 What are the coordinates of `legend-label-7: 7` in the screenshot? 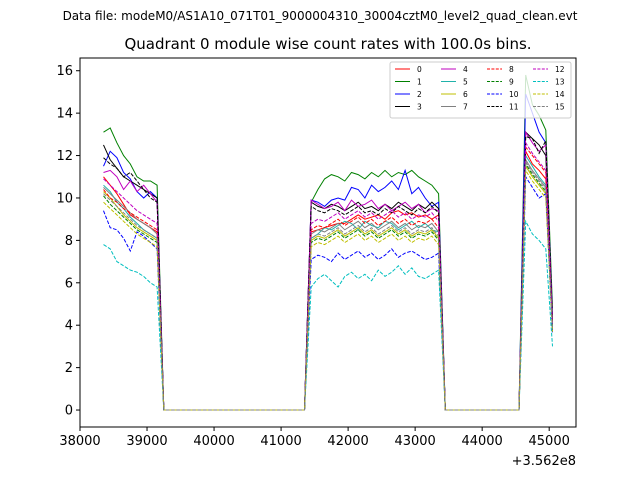 It's located at (465, 106).